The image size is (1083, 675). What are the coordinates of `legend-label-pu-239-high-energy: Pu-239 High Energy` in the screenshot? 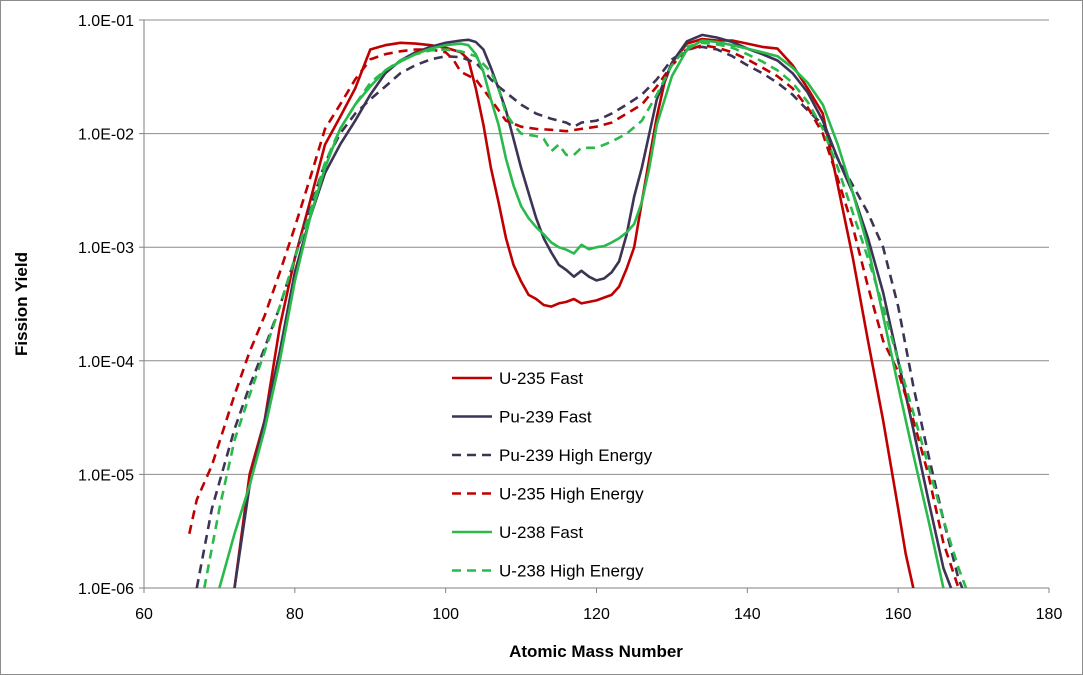 It's located at (576, 455).